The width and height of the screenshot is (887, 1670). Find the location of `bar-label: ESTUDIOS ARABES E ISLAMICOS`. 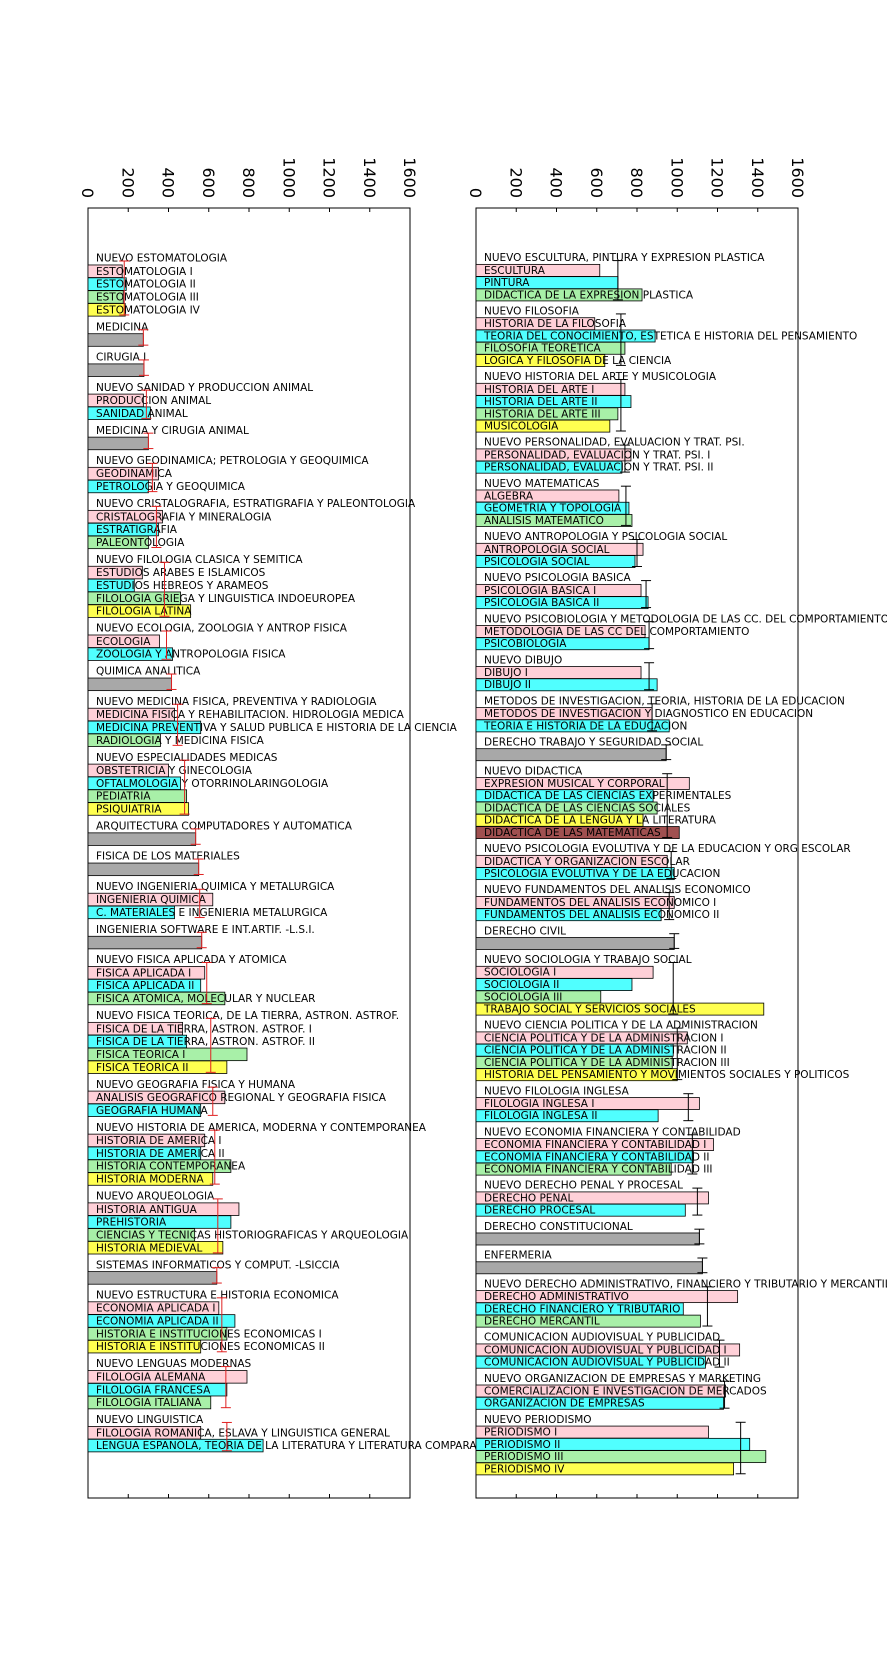

bar-label: ESTUDIOS ARABES E ISLAMICOS is located at coordinates (181, 573).